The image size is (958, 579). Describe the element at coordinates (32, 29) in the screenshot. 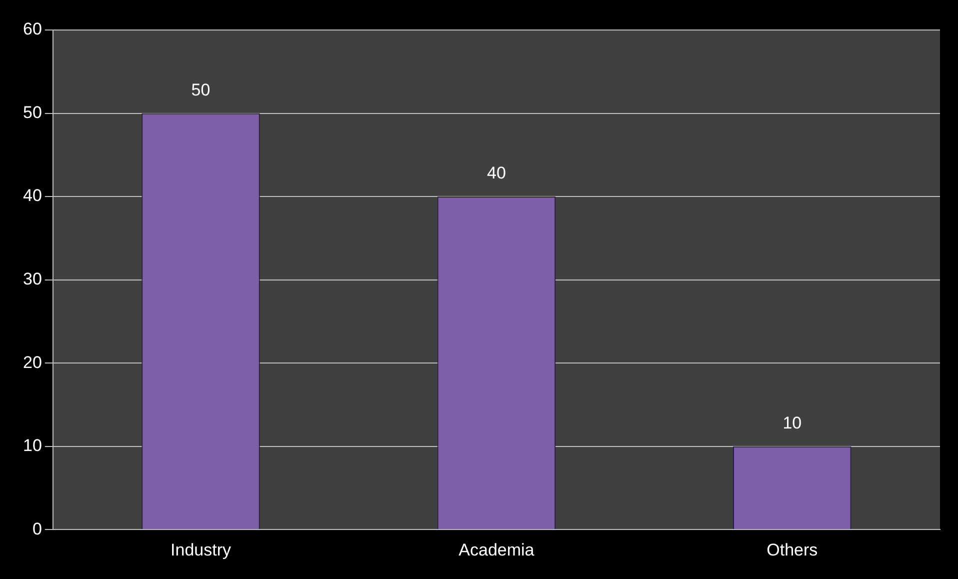

I see `y-tick-label: 60` at that location.